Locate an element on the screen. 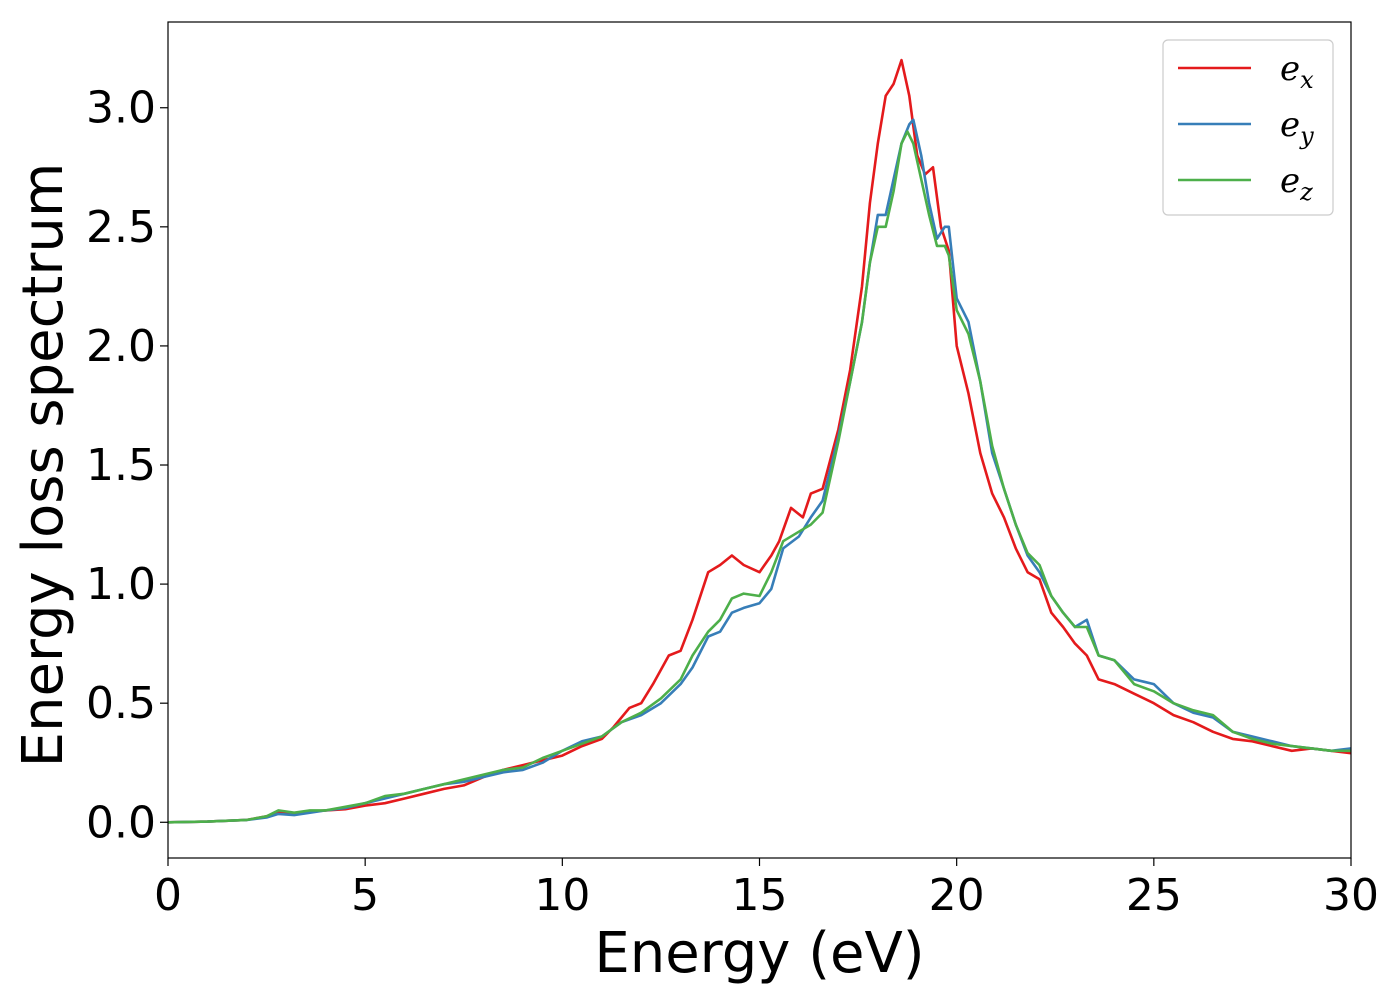 This screenshot has width=1400, height=1000. x-tick-label: 25 is located at coordinates (1154, 895).